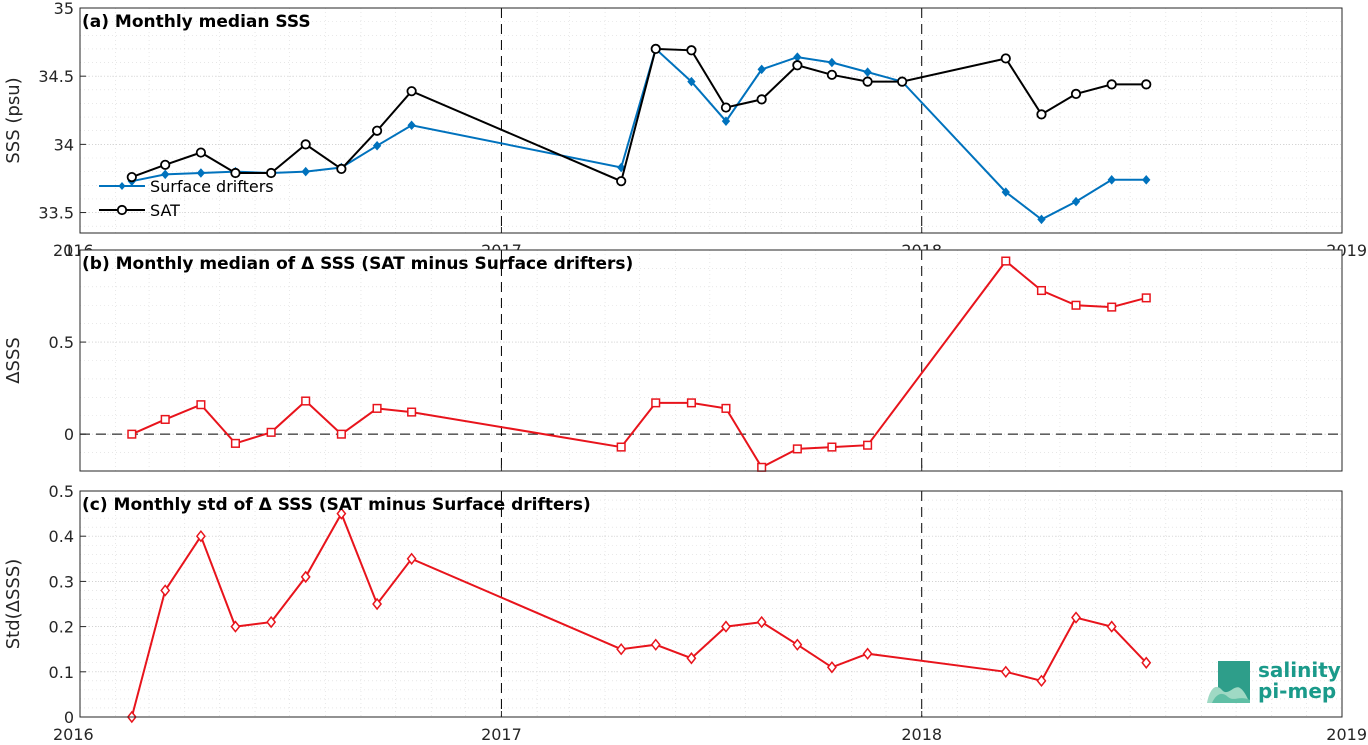 This screenshot has height=745, width=1368. What do you see at coordinates (61, 342) in the screenshot?
I see `y-tick-label: 0.5` at bounding box center [61, 342].